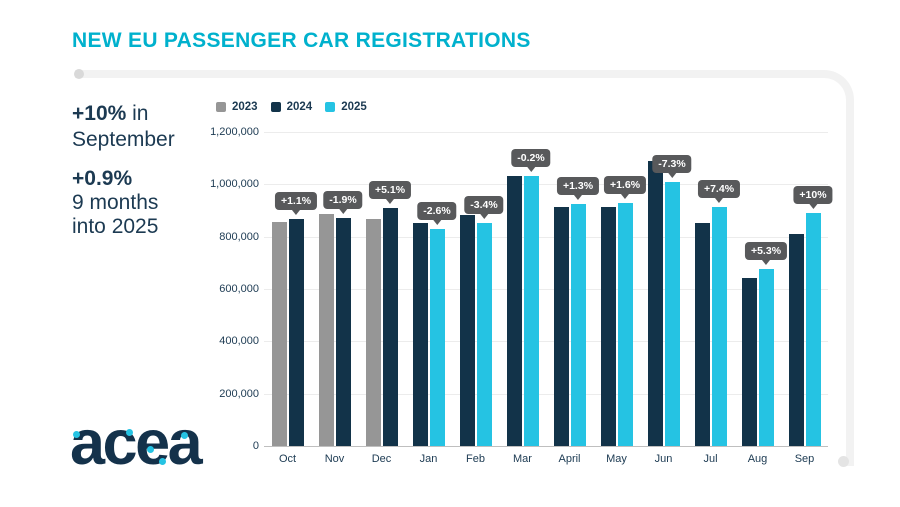 This screenshot has width=900, height=507. I want to click on bar-group-feb: -3.4% Feb, so click(478, 298).